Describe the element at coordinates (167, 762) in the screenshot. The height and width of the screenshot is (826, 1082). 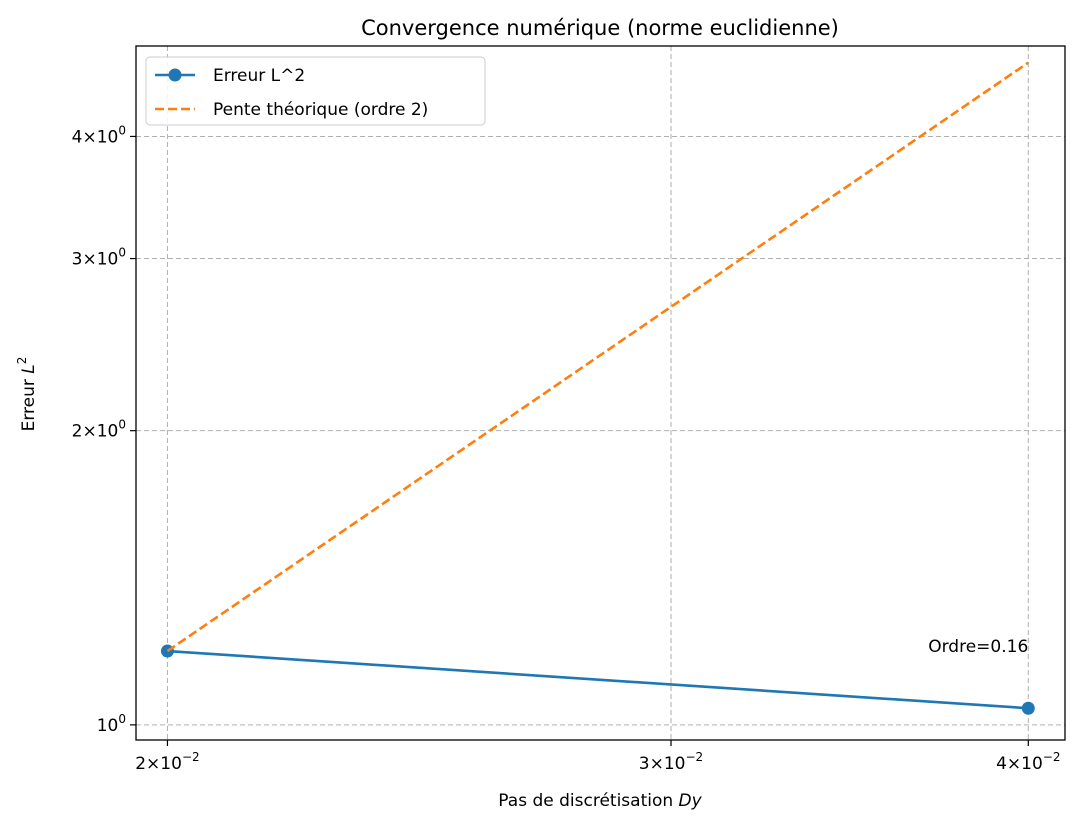
I see `x-tick-label: 2×10⁻²` at that location.